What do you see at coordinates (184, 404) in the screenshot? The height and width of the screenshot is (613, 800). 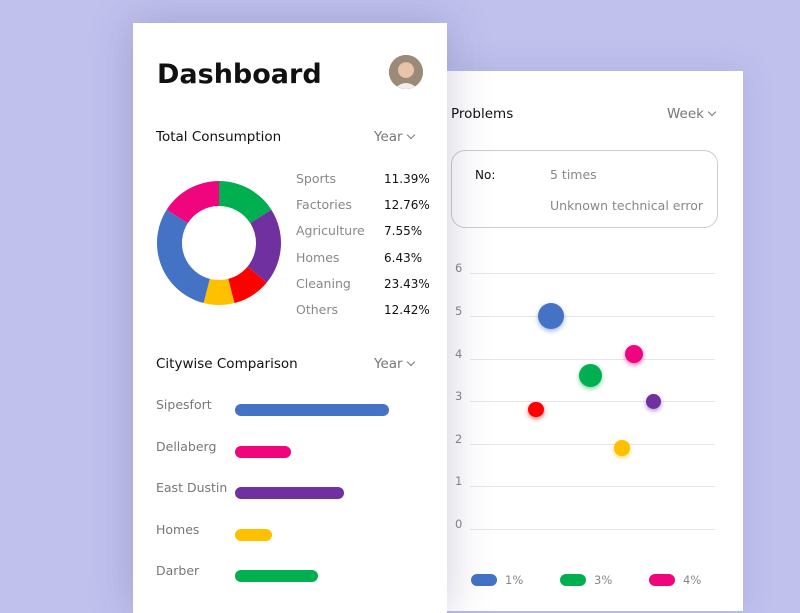 I see `city-label: Sipesfort` at bounding box center [184, 404].